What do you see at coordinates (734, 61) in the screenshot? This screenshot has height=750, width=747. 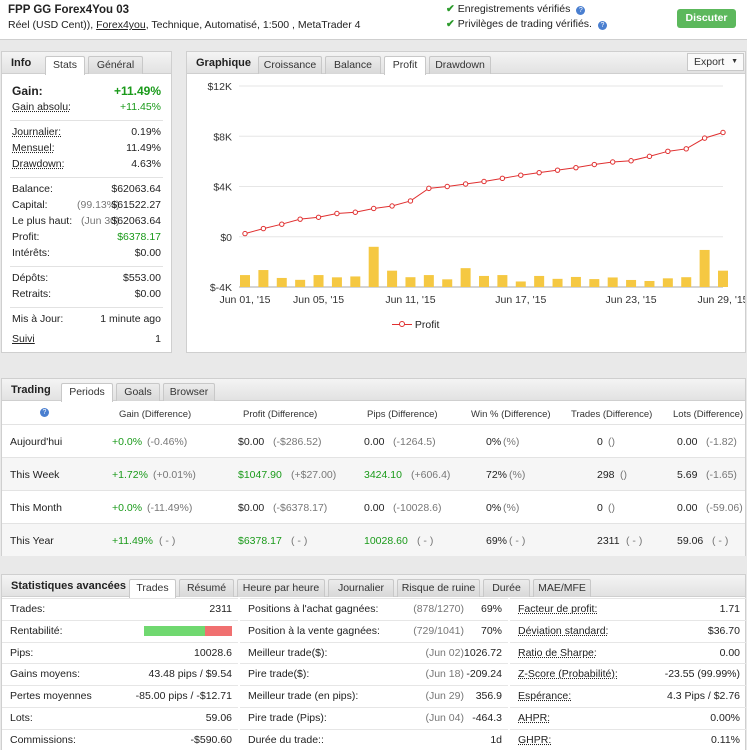 I see `chevron-down-icon: ▼` at bounding box center [734, 61].